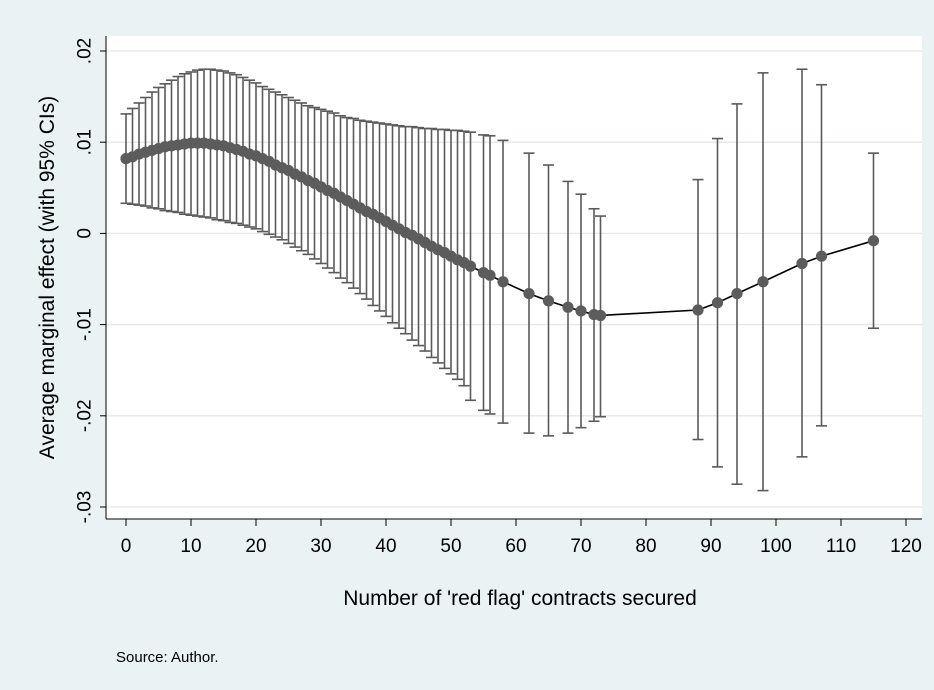  I want to click on x-axis-title: Number of 'red flag' contracts secured, so click(520, 598).